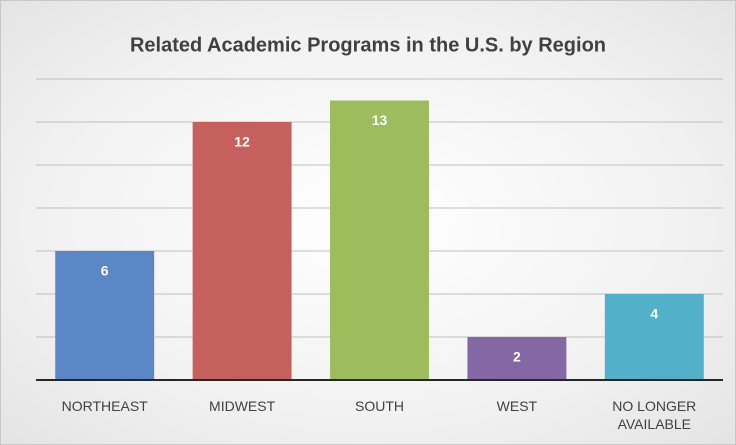 Image resolution: width=736 pixels, height=445 pixels. Describe the element at coordinates (105, 271) in the screenshot. I see `data-label: 6` at that location.